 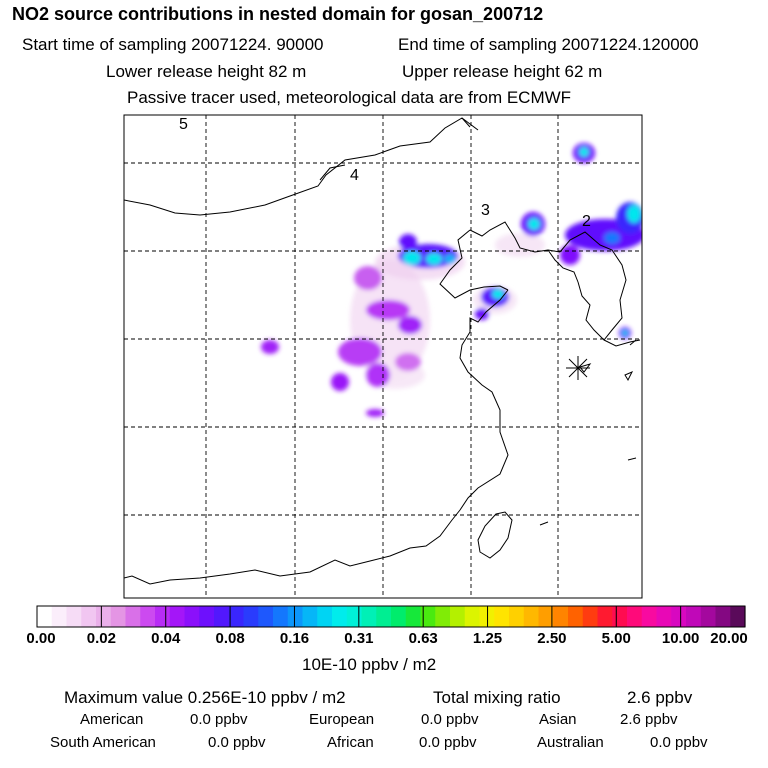 What do you see at coordinates (350, 742) in the screenshot?
I see `region-name-african: African` at bounding box center [350, 742].